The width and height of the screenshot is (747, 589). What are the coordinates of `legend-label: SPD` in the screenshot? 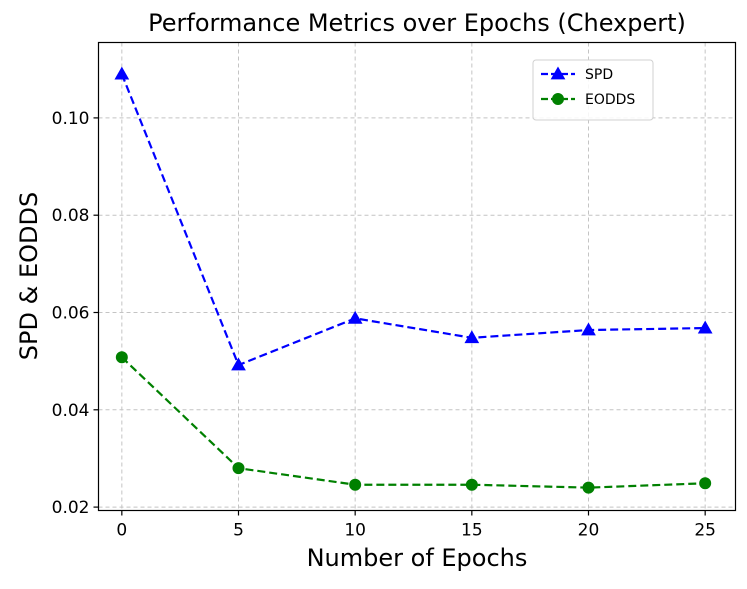 It's located at (599, 75).